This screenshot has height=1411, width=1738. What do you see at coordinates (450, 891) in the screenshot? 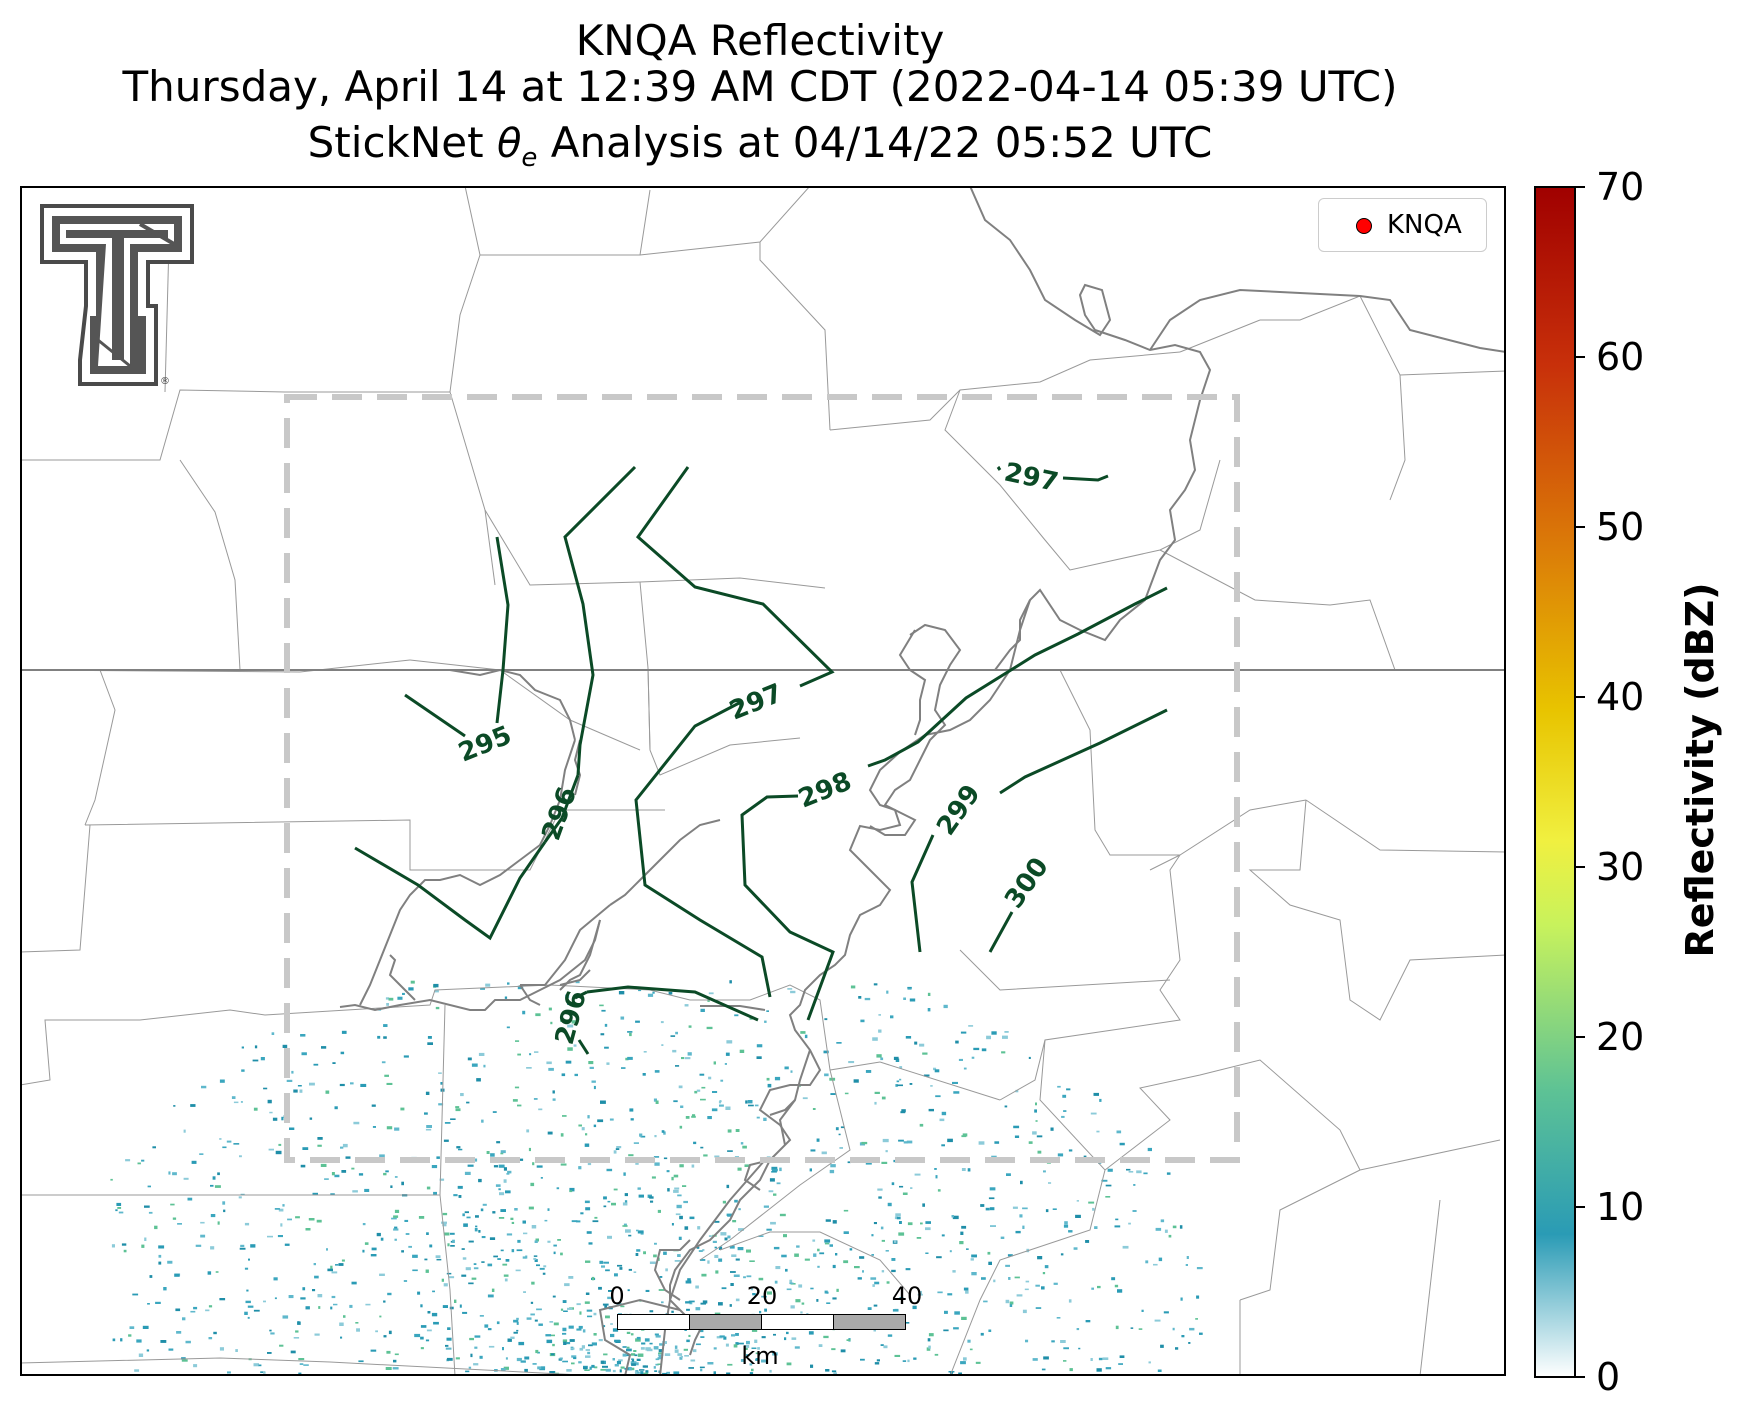
I see `contour-296-south` at bounding box center [450, 891].